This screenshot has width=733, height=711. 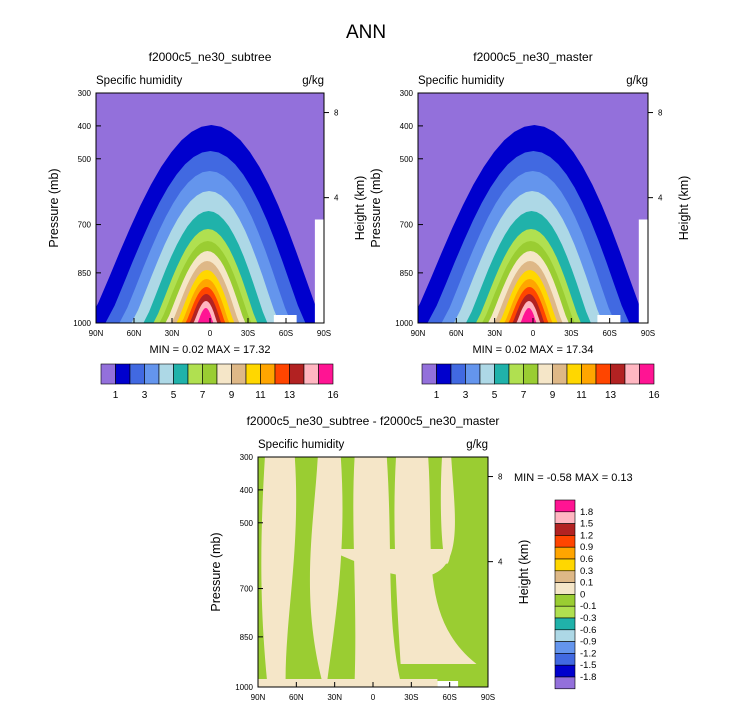 What do you see at coordinates (216, 571) in the screenshot?
I see `y-axis-label: Pressure (mb)` at bounding box center [216, 571].